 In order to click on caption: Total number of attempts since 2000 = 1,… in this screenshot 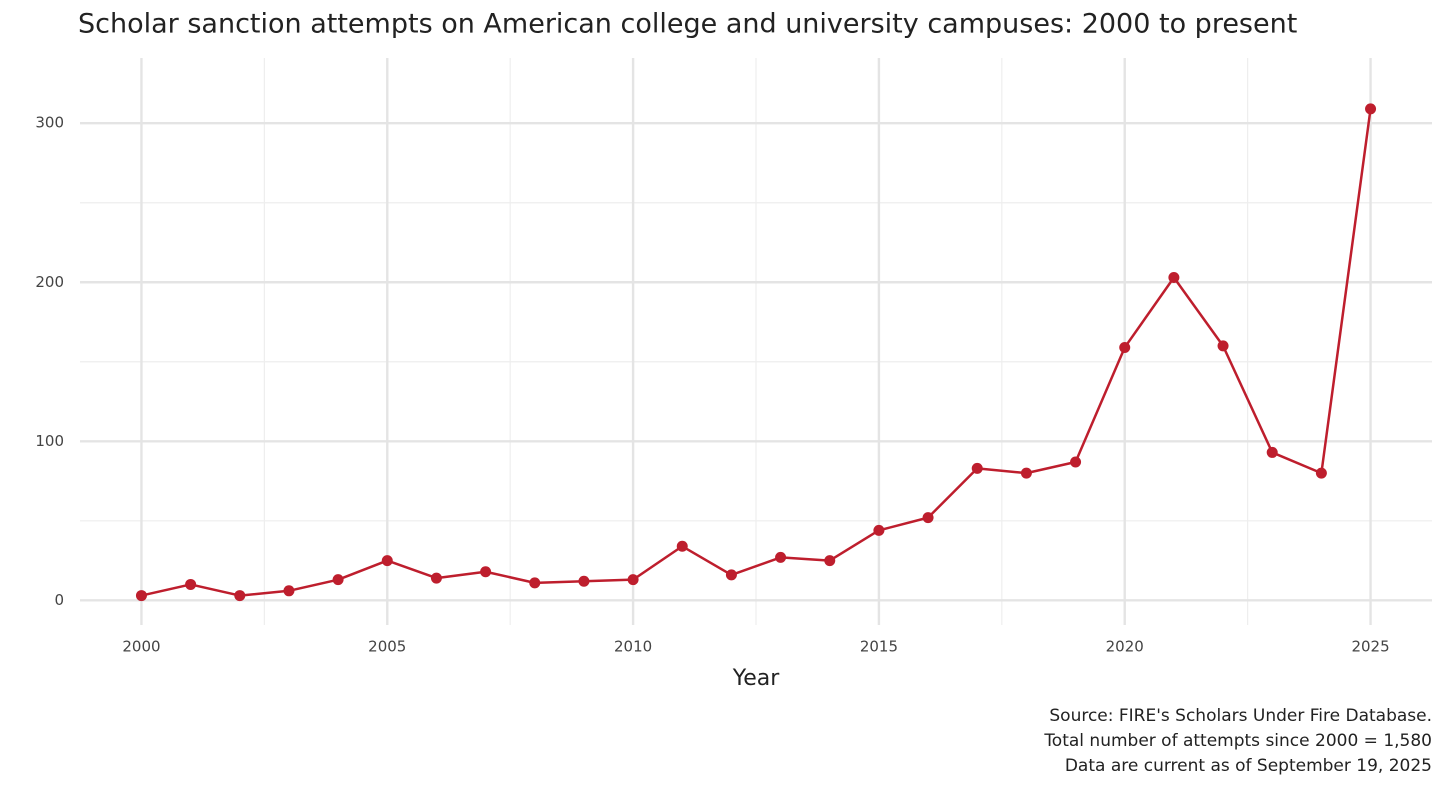, I will do `click(1237, 741)`.